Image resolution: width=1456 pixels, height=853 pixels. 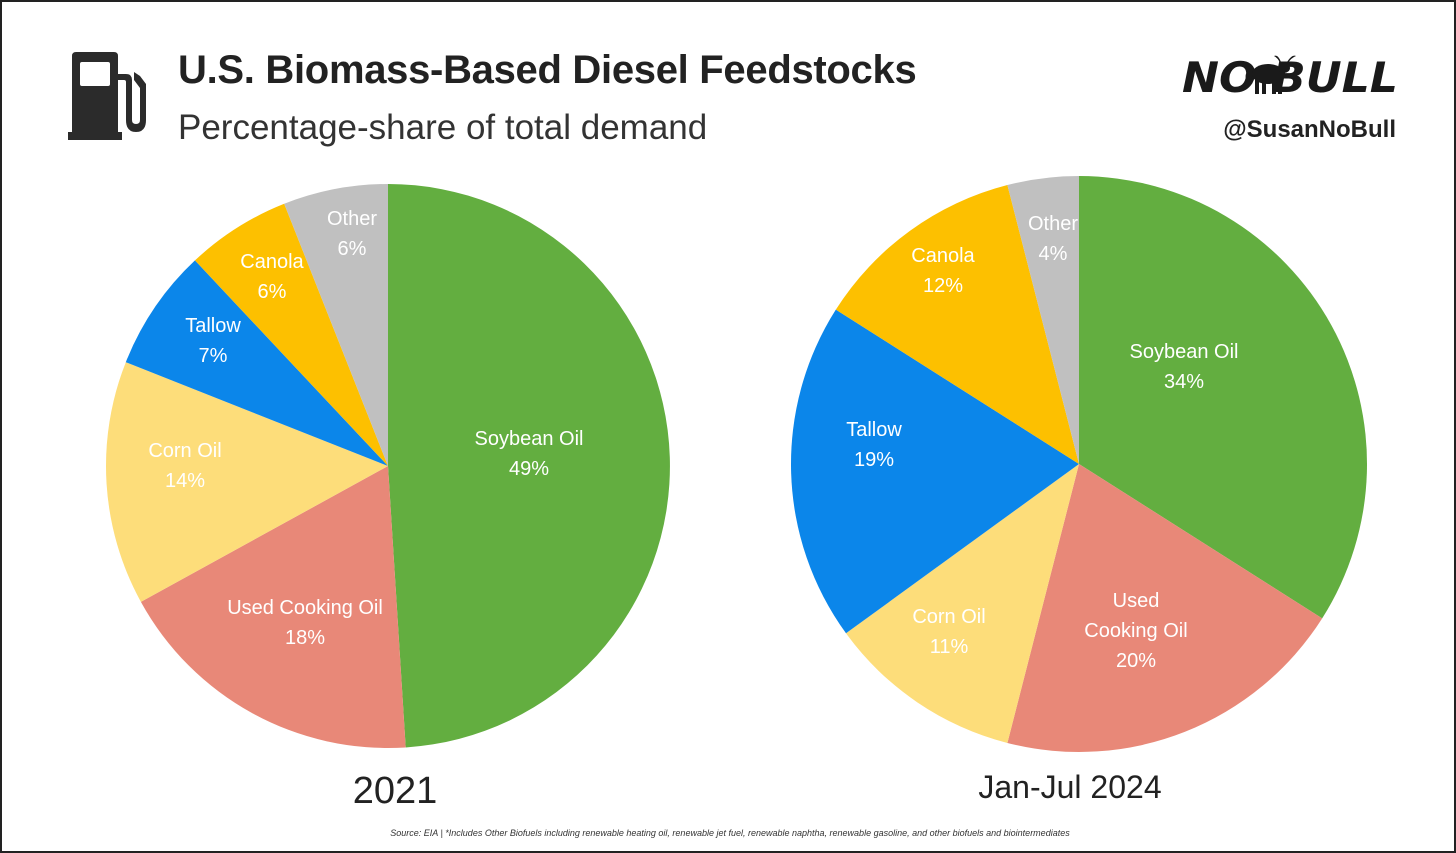 What do you see at coordinates (213, 341) in the screenshot?
I see `slice-label-tallow: Tallow 7%` at bounding box center [213, 341].